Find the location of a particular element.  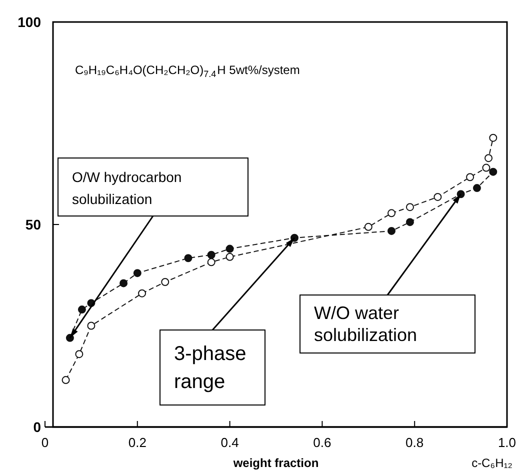

annotation: 3-phase range is located at coordinates (210, 368).